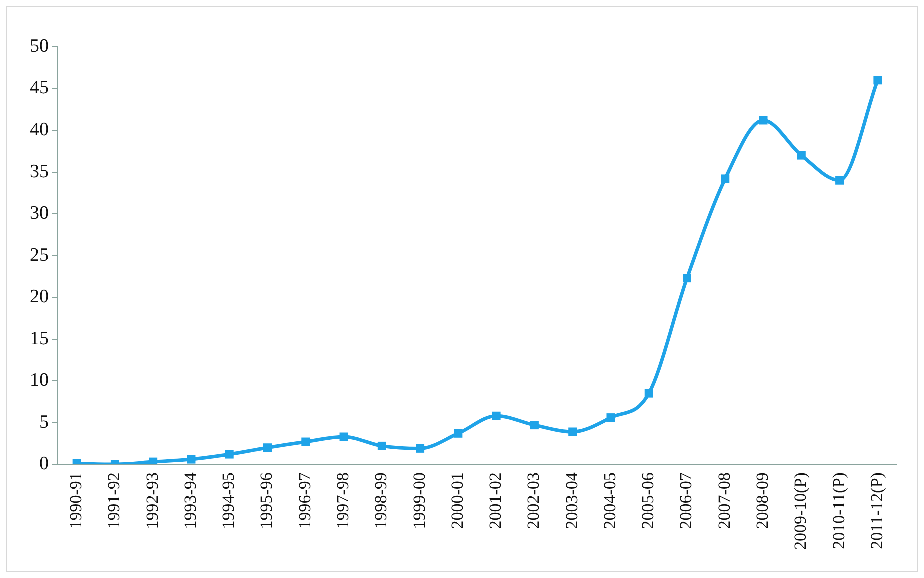 The height and width of the screenshot is (578, 924). I want to click on x-tick-label: 2000-01, so click(457, 501).